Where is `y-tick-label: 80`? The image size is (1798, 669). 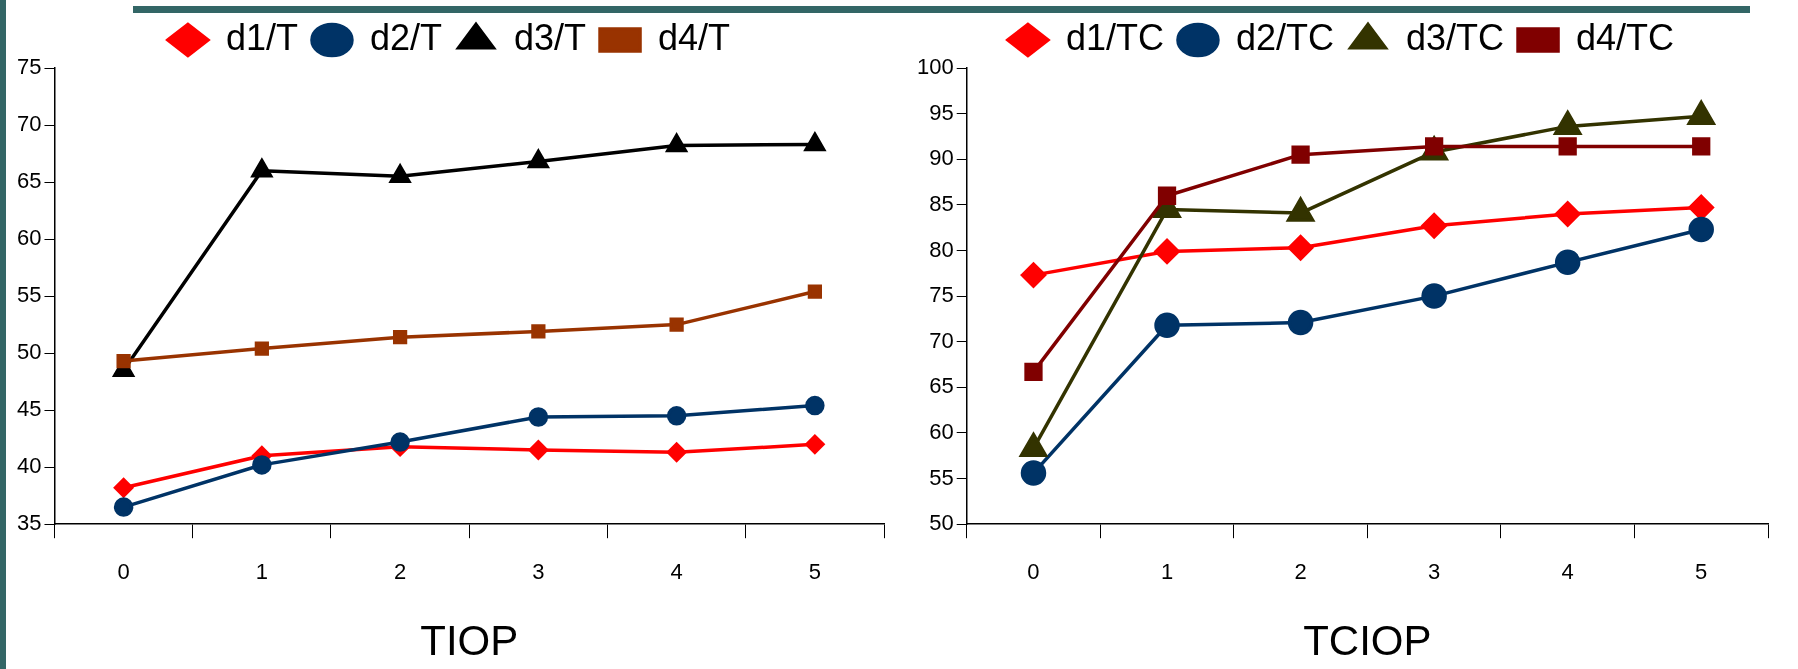
y-tick-label: 80 is located at coordinates (941, 249).